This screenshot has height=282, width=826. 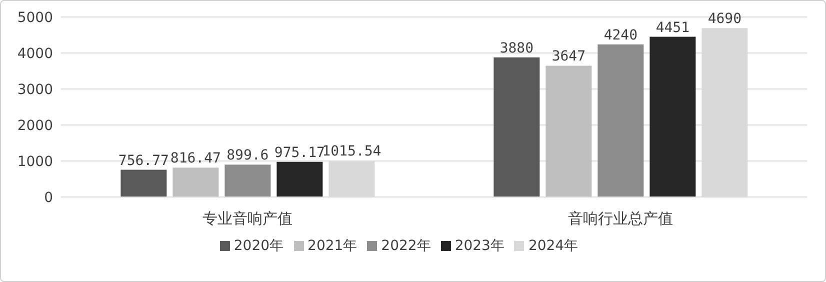 What do you see at coordinates (247, 219) in the screenshot?
I see `x-tick-label: 专业音响产值` at bounding box center [247, 219].